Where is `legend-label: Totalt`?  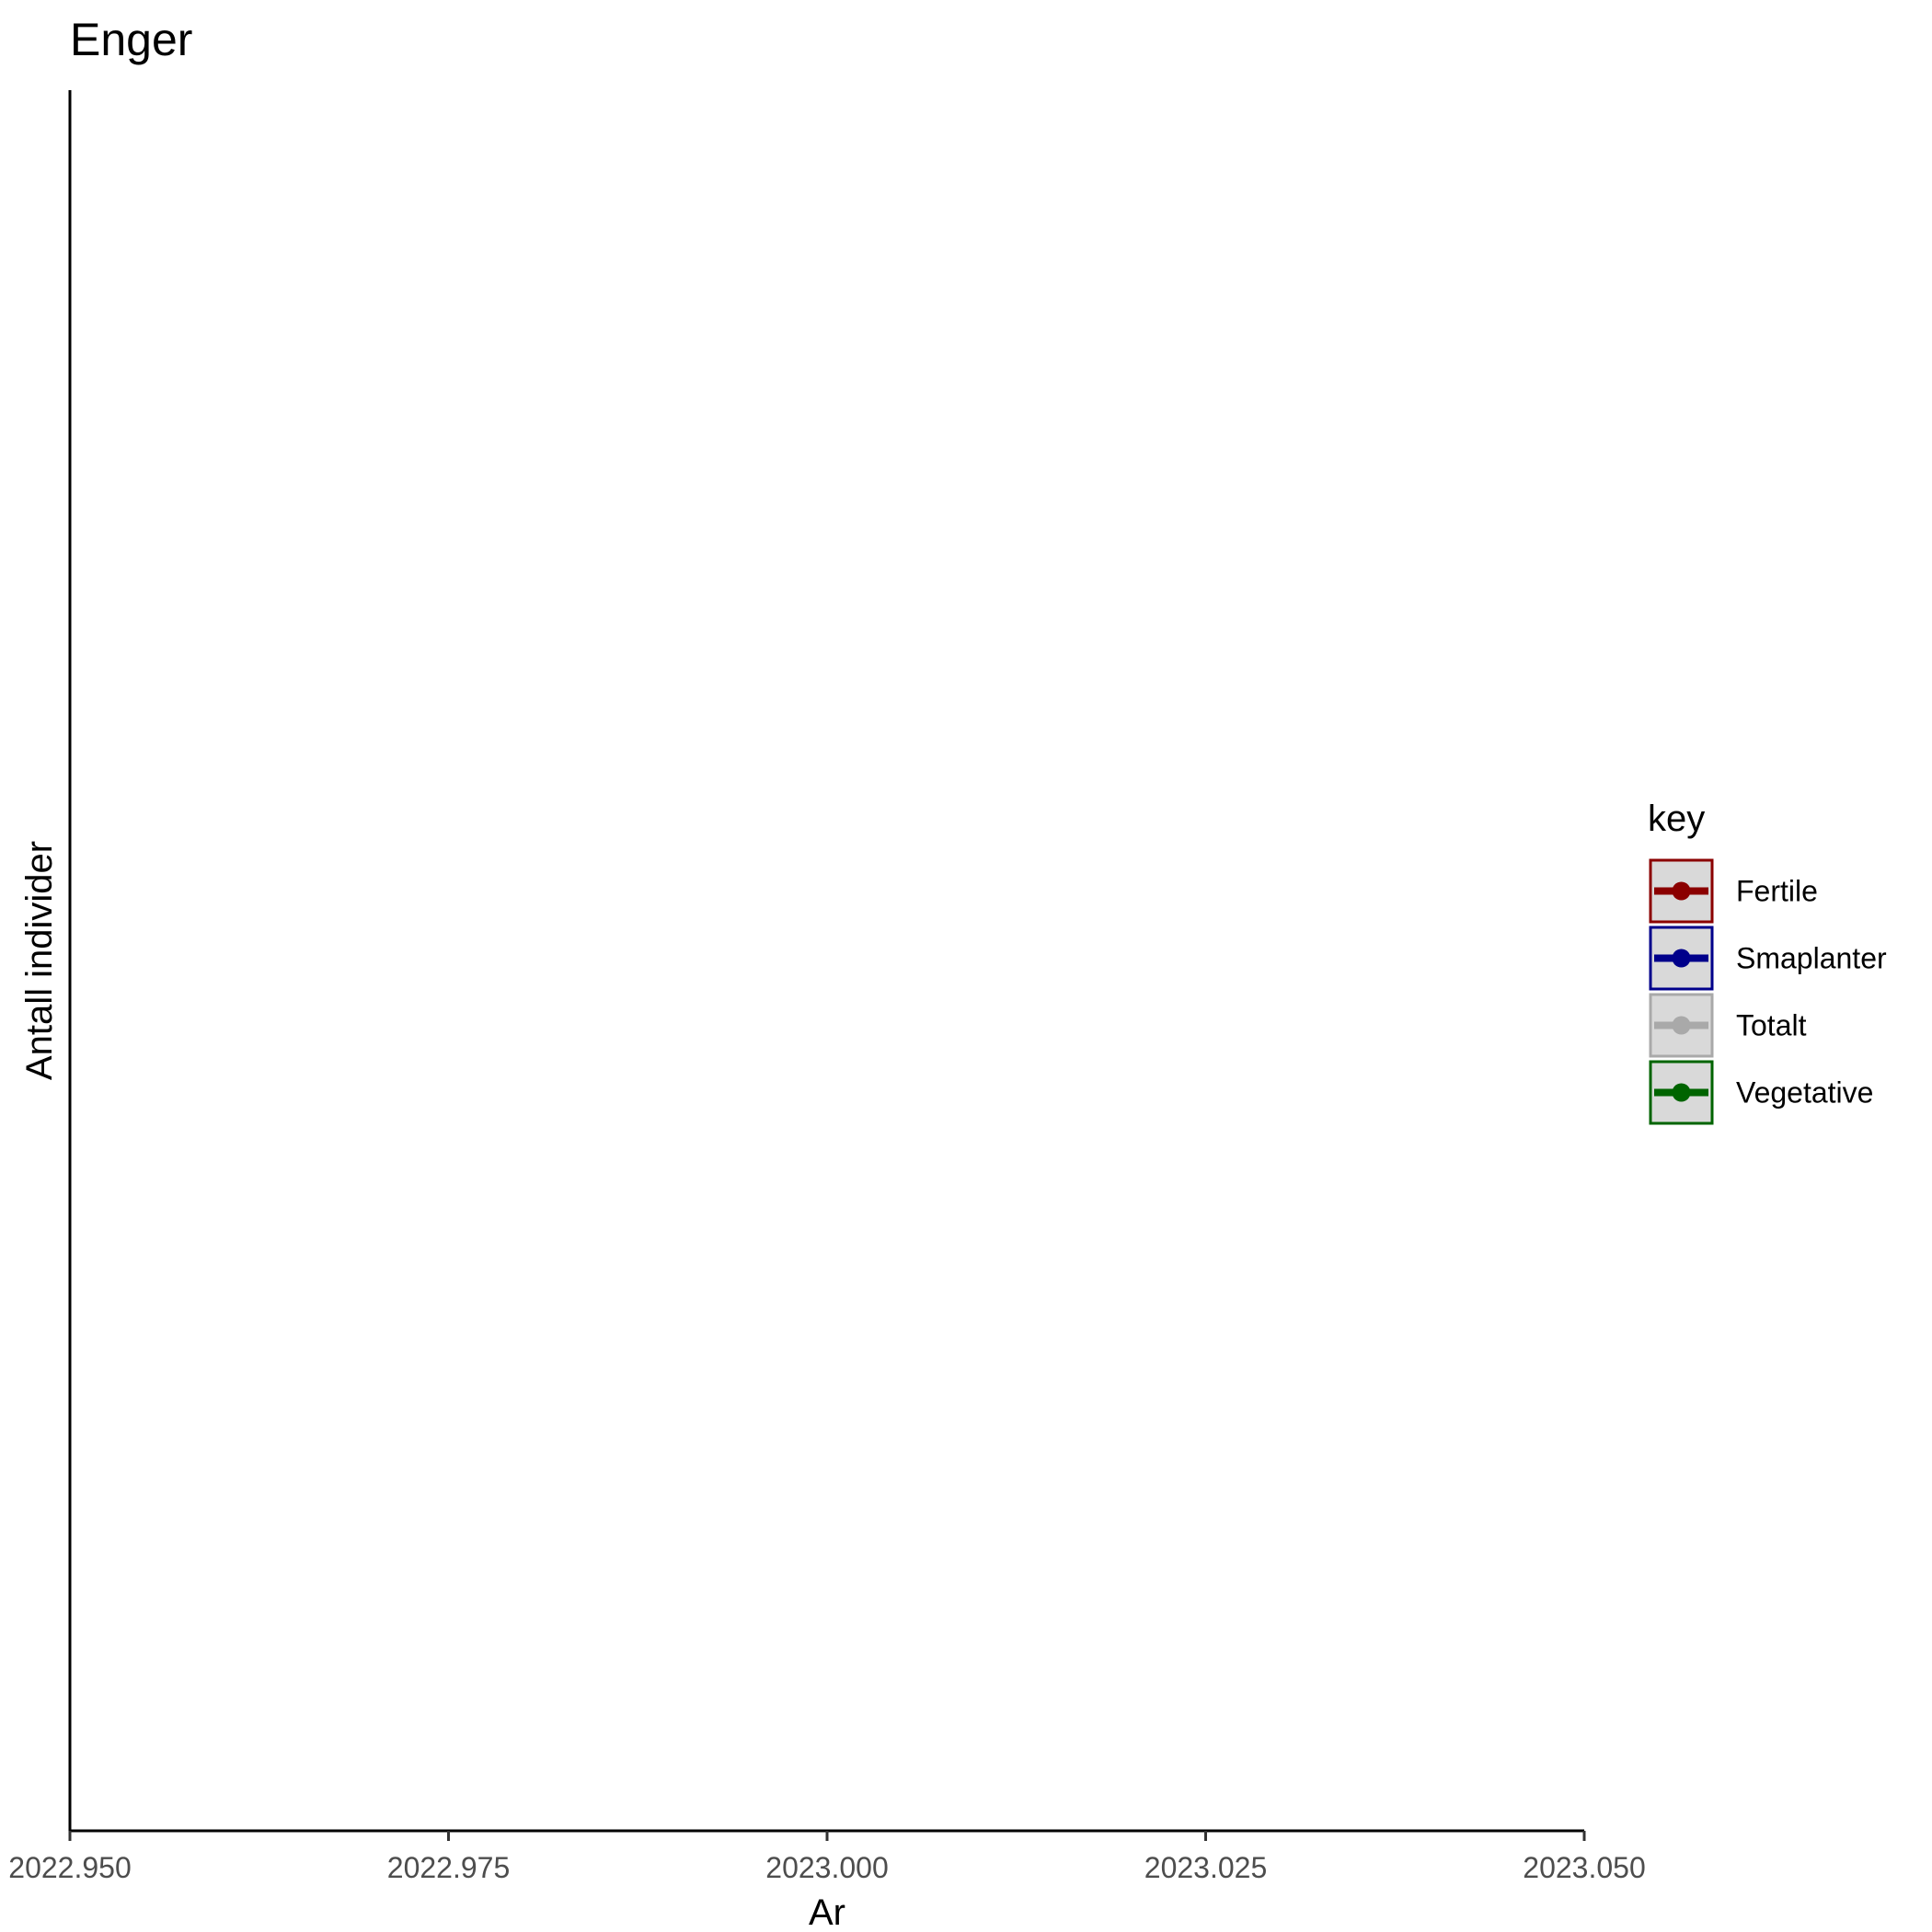
legend-label: Totalt is located at coordinates (1771, 1025).